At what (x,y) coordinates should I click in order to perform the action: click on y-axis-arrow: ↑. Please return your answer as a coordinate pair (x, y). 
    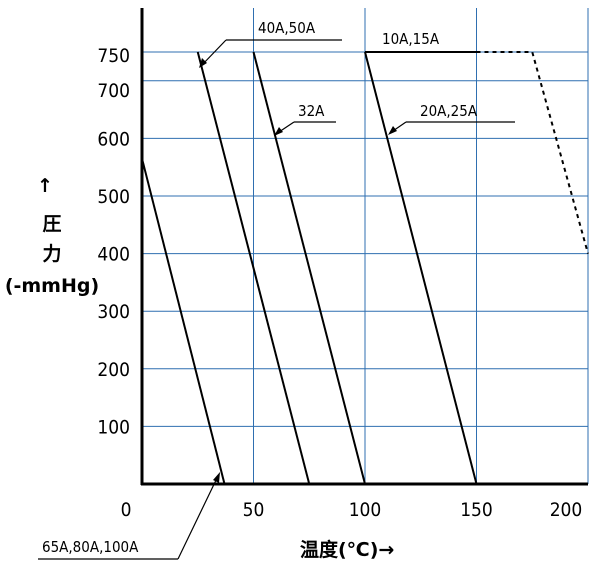
    Looking at the image, I should click on (45, 186).